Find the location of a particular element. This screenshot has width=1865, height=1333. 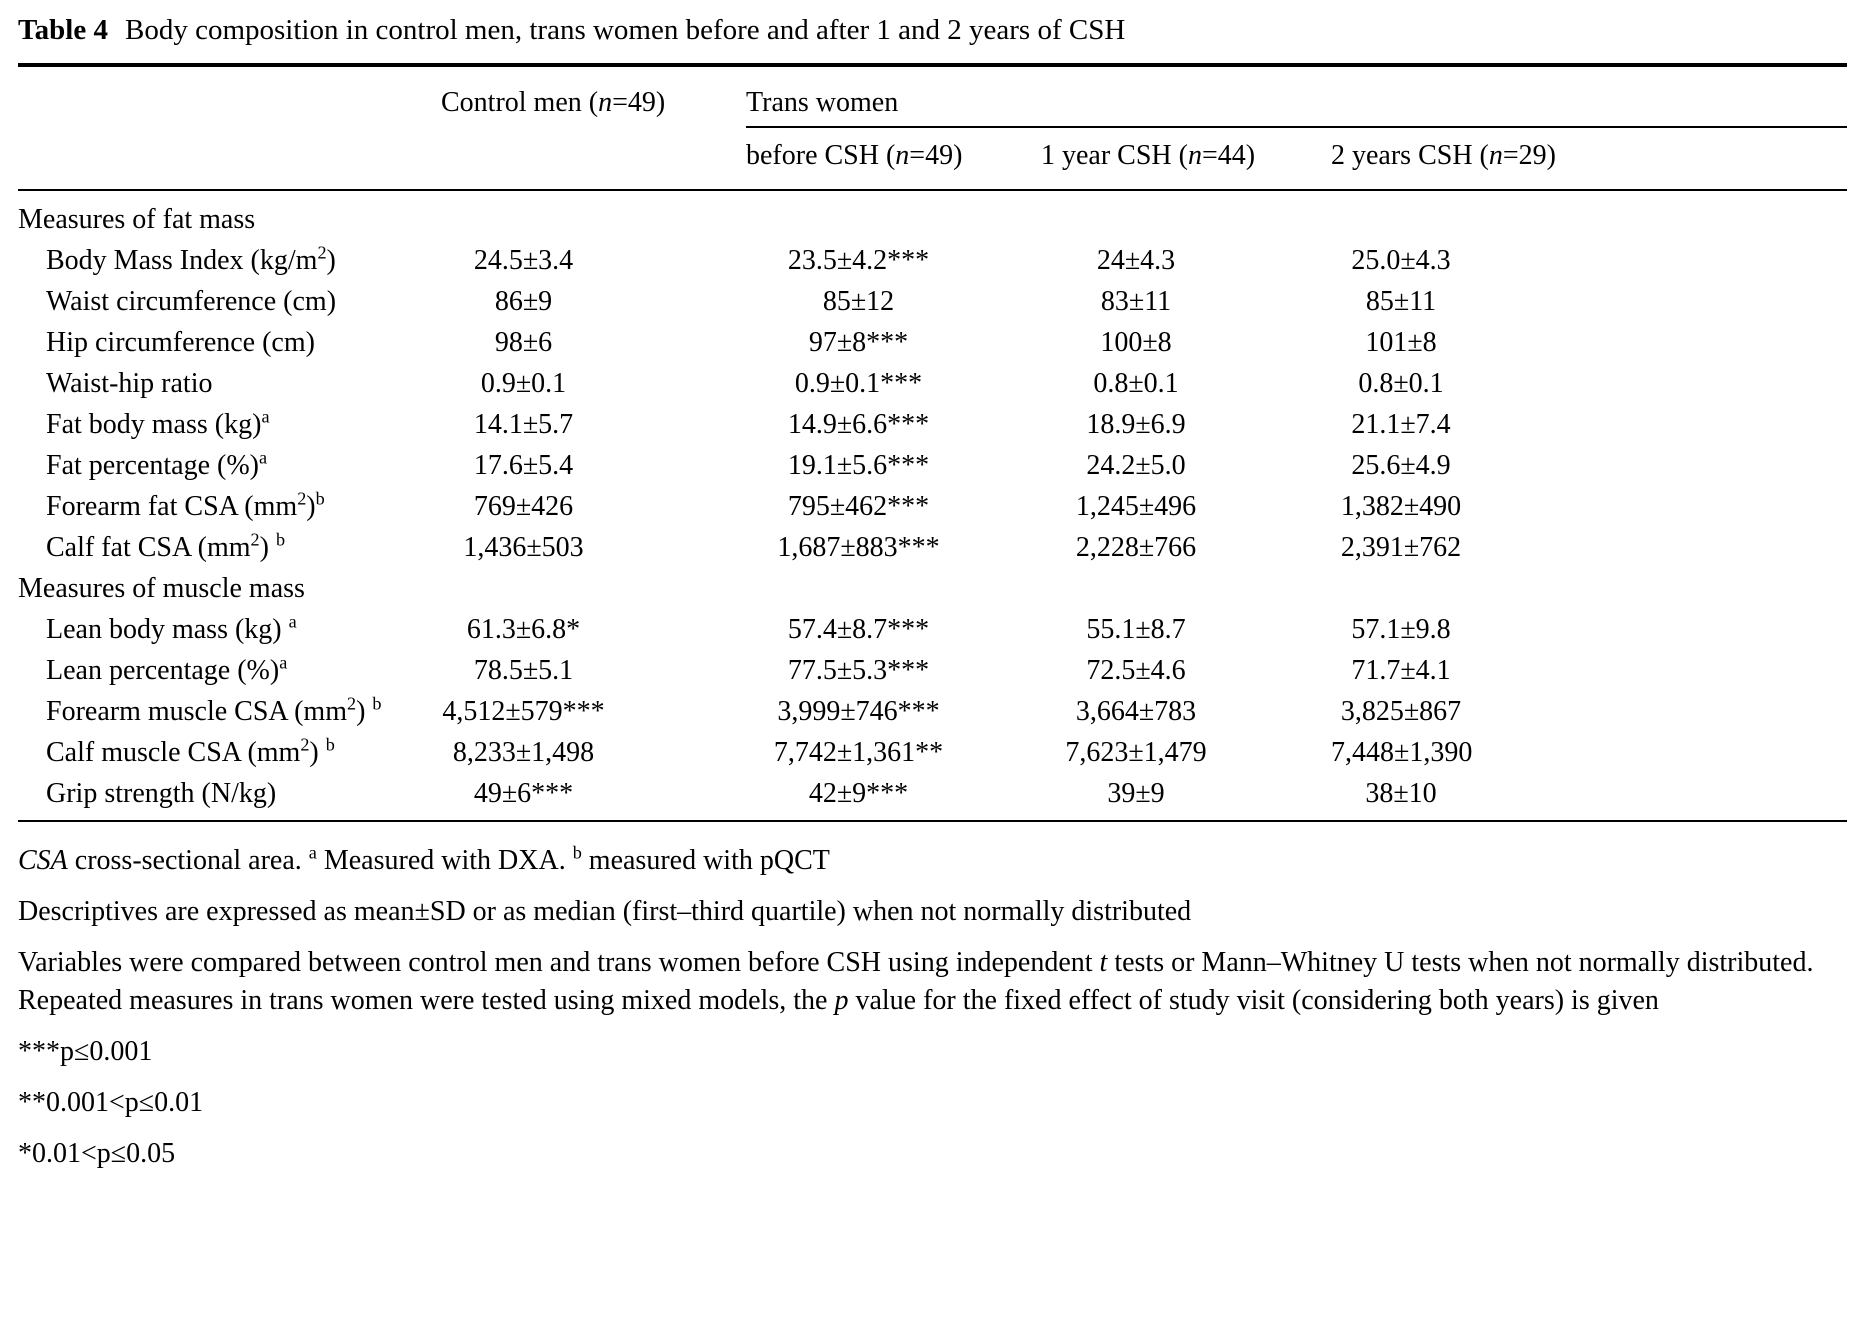

value-cell: 39±9 is located at coordinates (1136, 793).